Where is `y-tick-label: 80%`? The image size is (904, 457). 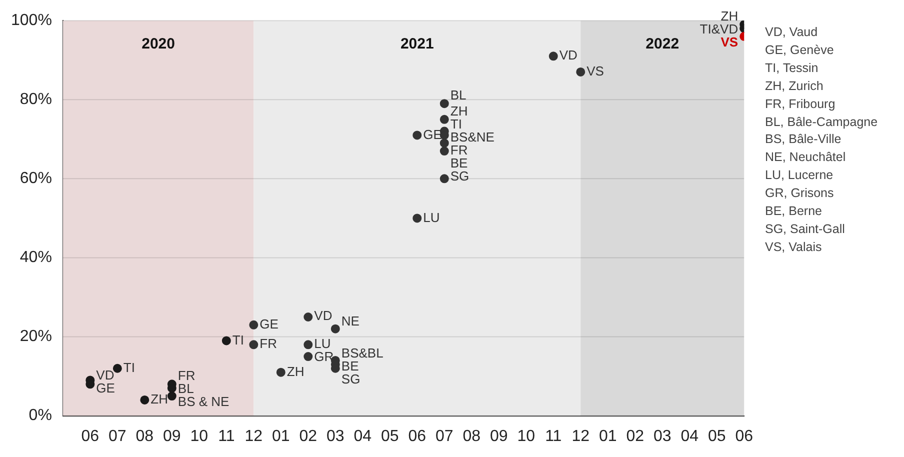 y-tick-label: 80% is located at coordinates (36, 99).